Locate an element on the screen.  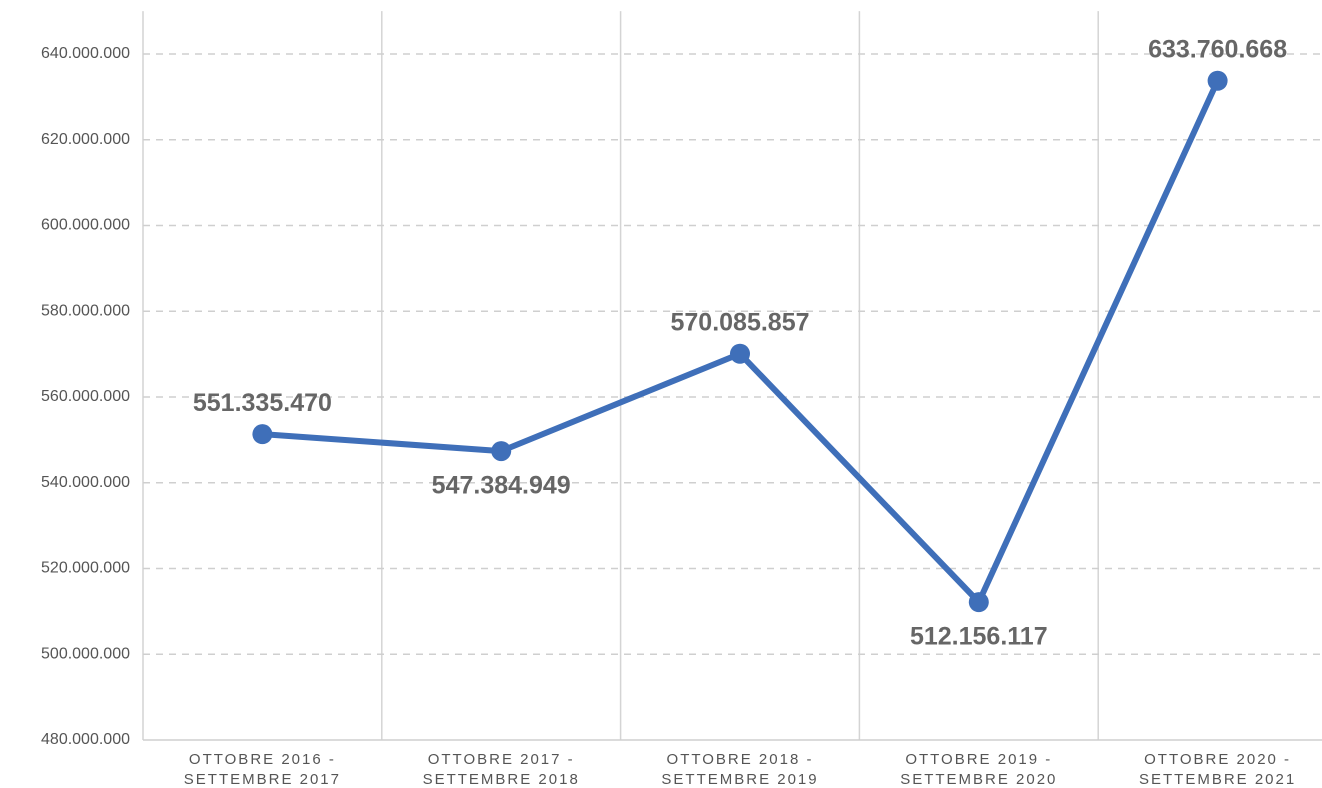
data-label: 512.156.117 is located at coordinates (979, 637).